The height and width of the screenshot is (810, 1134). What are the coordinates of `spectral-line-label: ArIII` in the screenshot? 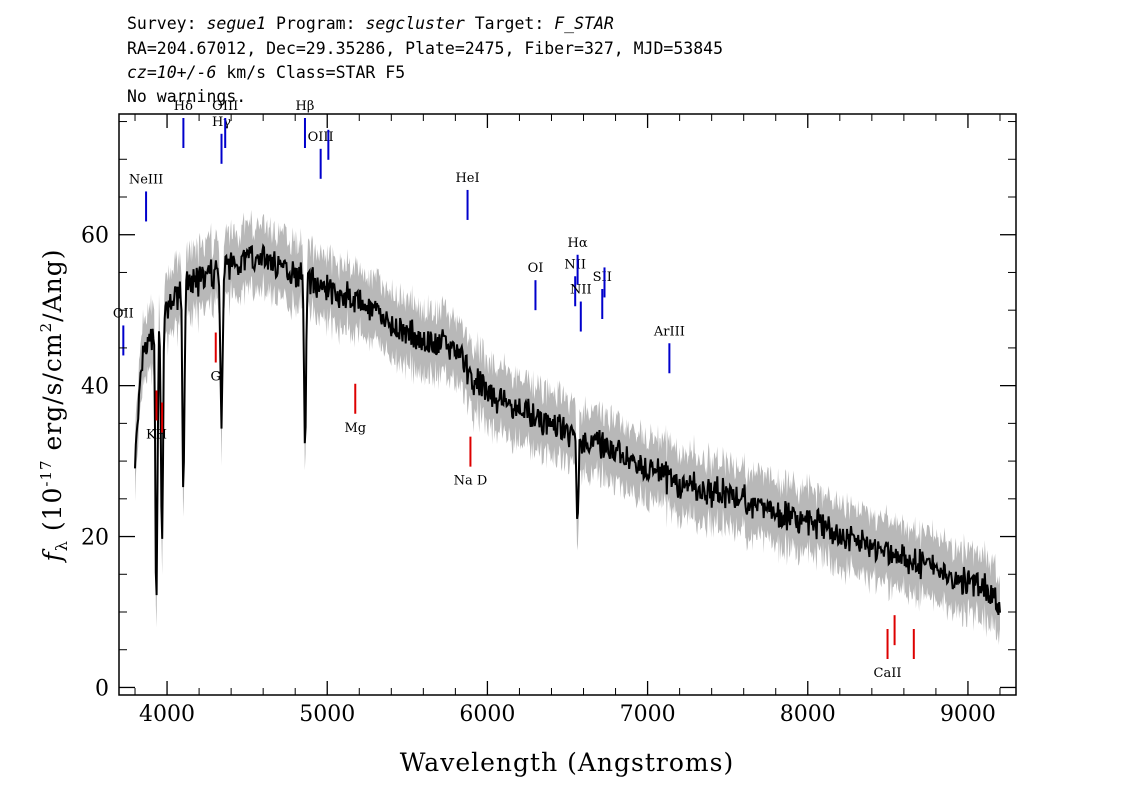 It's located at (669, 331).